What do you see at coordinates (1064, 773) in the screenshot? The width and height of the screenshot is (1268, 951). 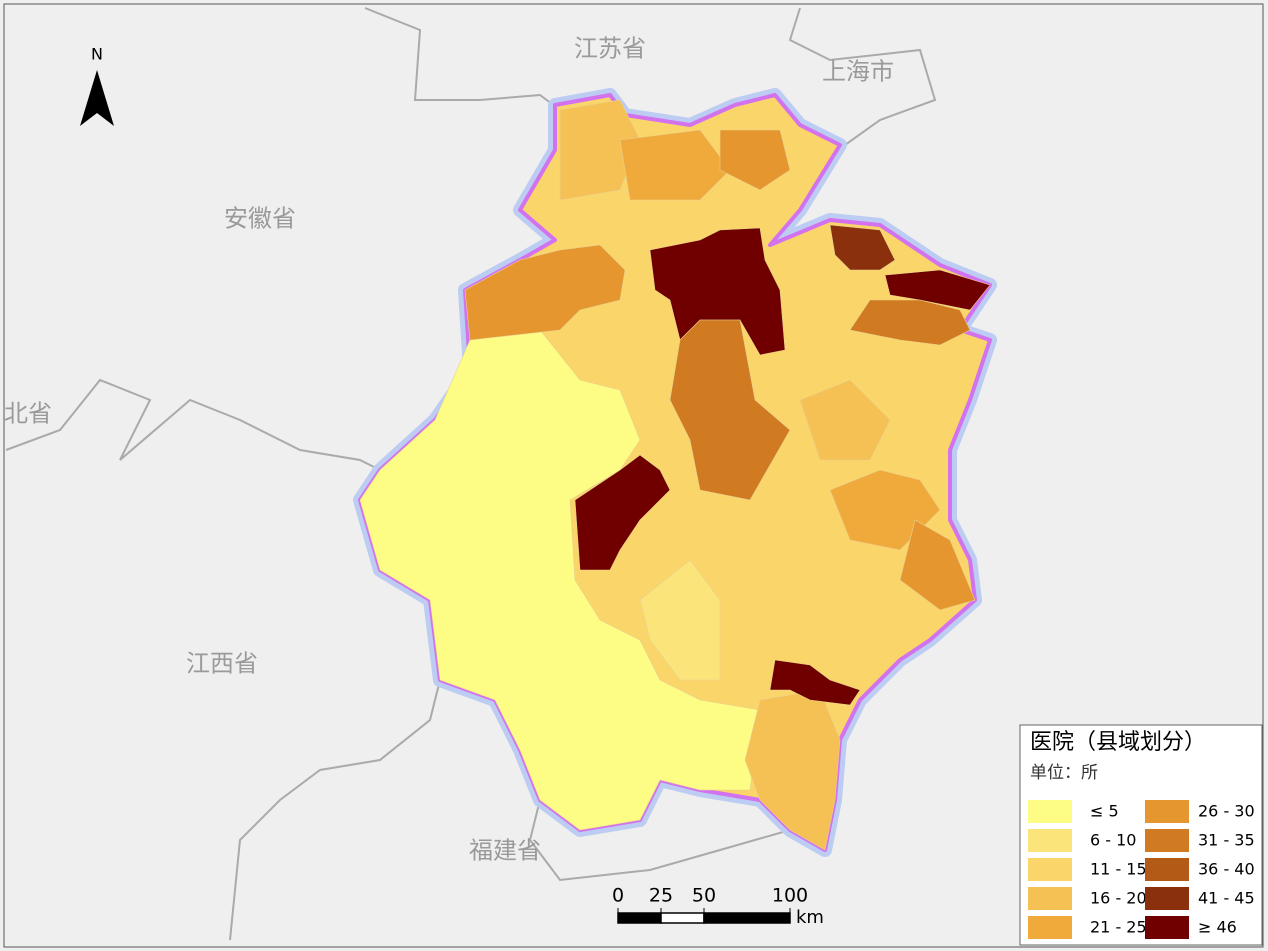 I see `legend-unit: 单位：所` at bounding box center [1064, 773].